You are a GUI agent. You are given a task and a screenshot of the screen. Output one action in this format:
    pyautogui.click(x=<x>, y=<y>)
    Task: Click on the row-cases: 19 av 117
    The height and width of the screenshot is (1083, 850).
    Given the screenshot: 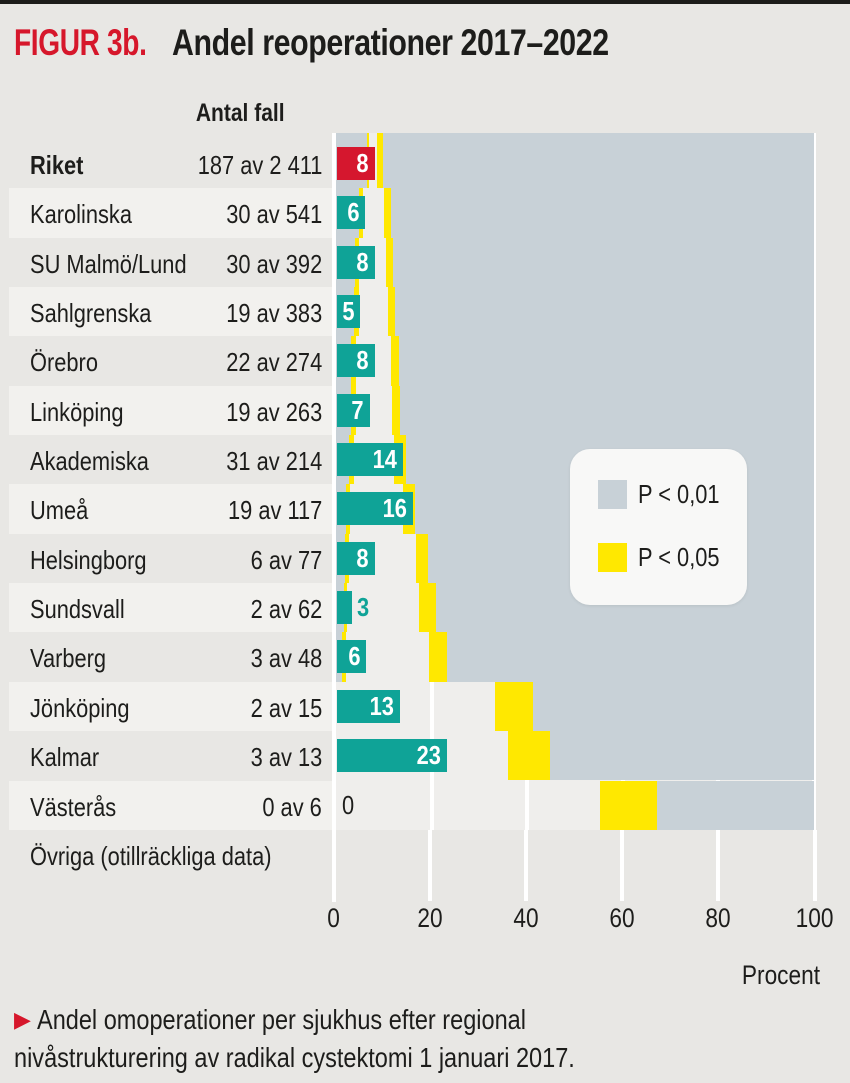 What is the action you would take?
    pyautogui.click(x=274, y=510)
    